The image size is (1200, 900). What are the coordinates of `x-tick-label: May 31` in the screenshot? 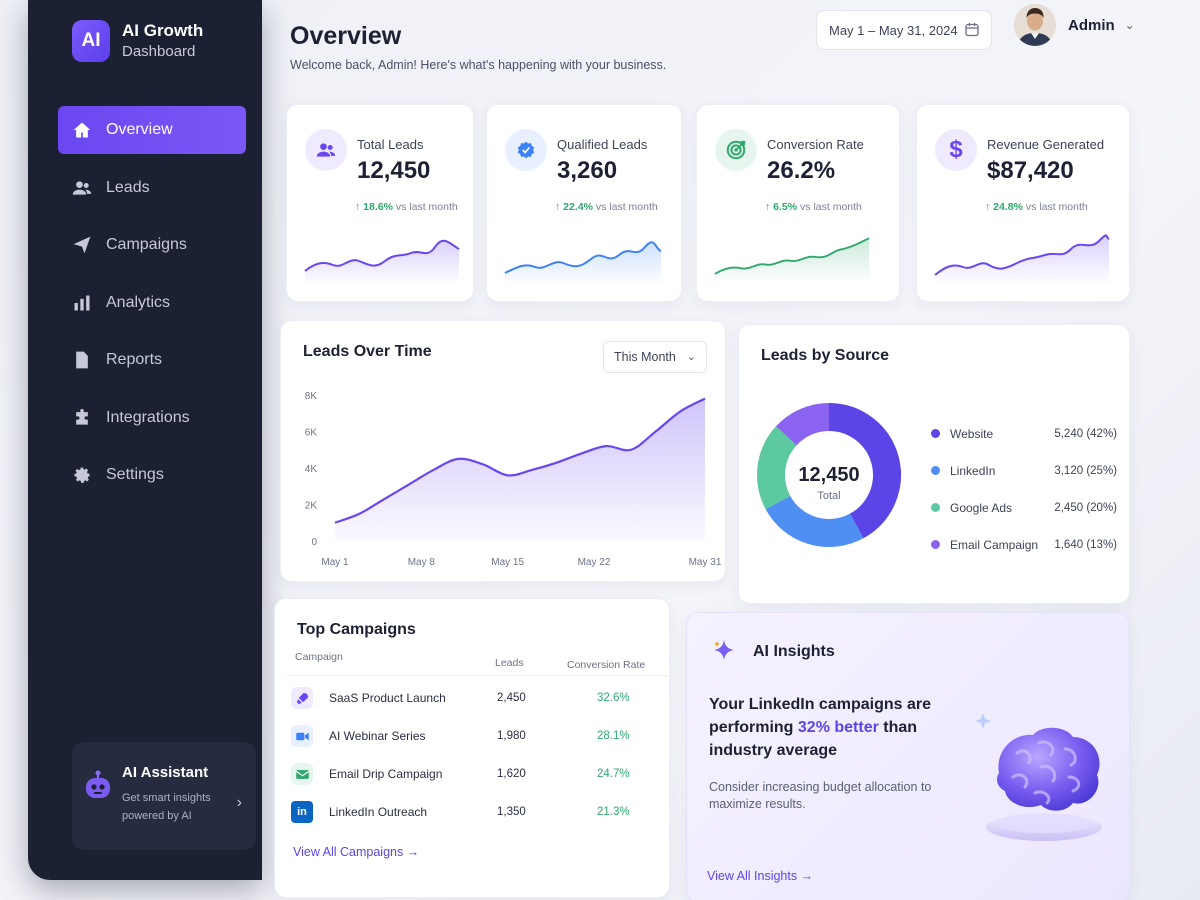 It's located at (705, 562).